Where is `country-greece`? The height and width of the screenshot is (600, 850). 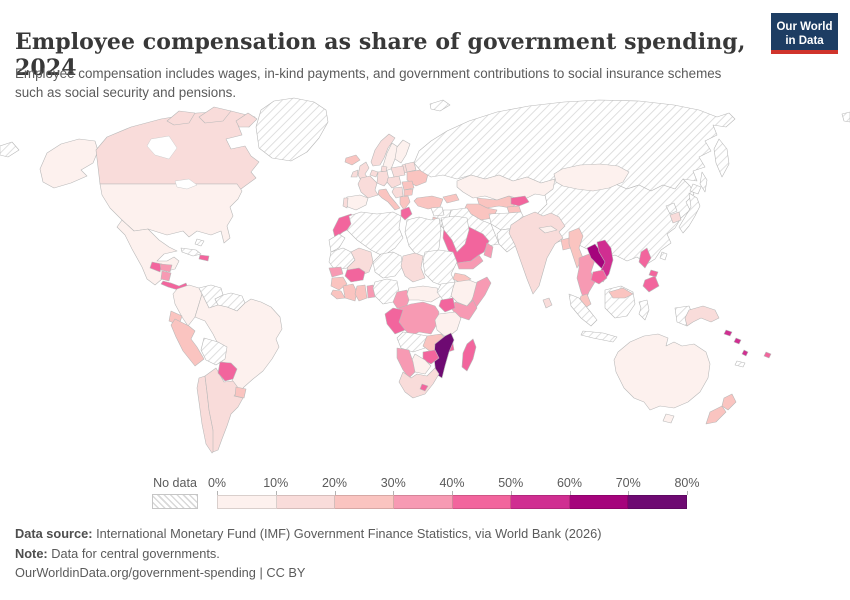
country-greece is located at coordinates (405, 203).